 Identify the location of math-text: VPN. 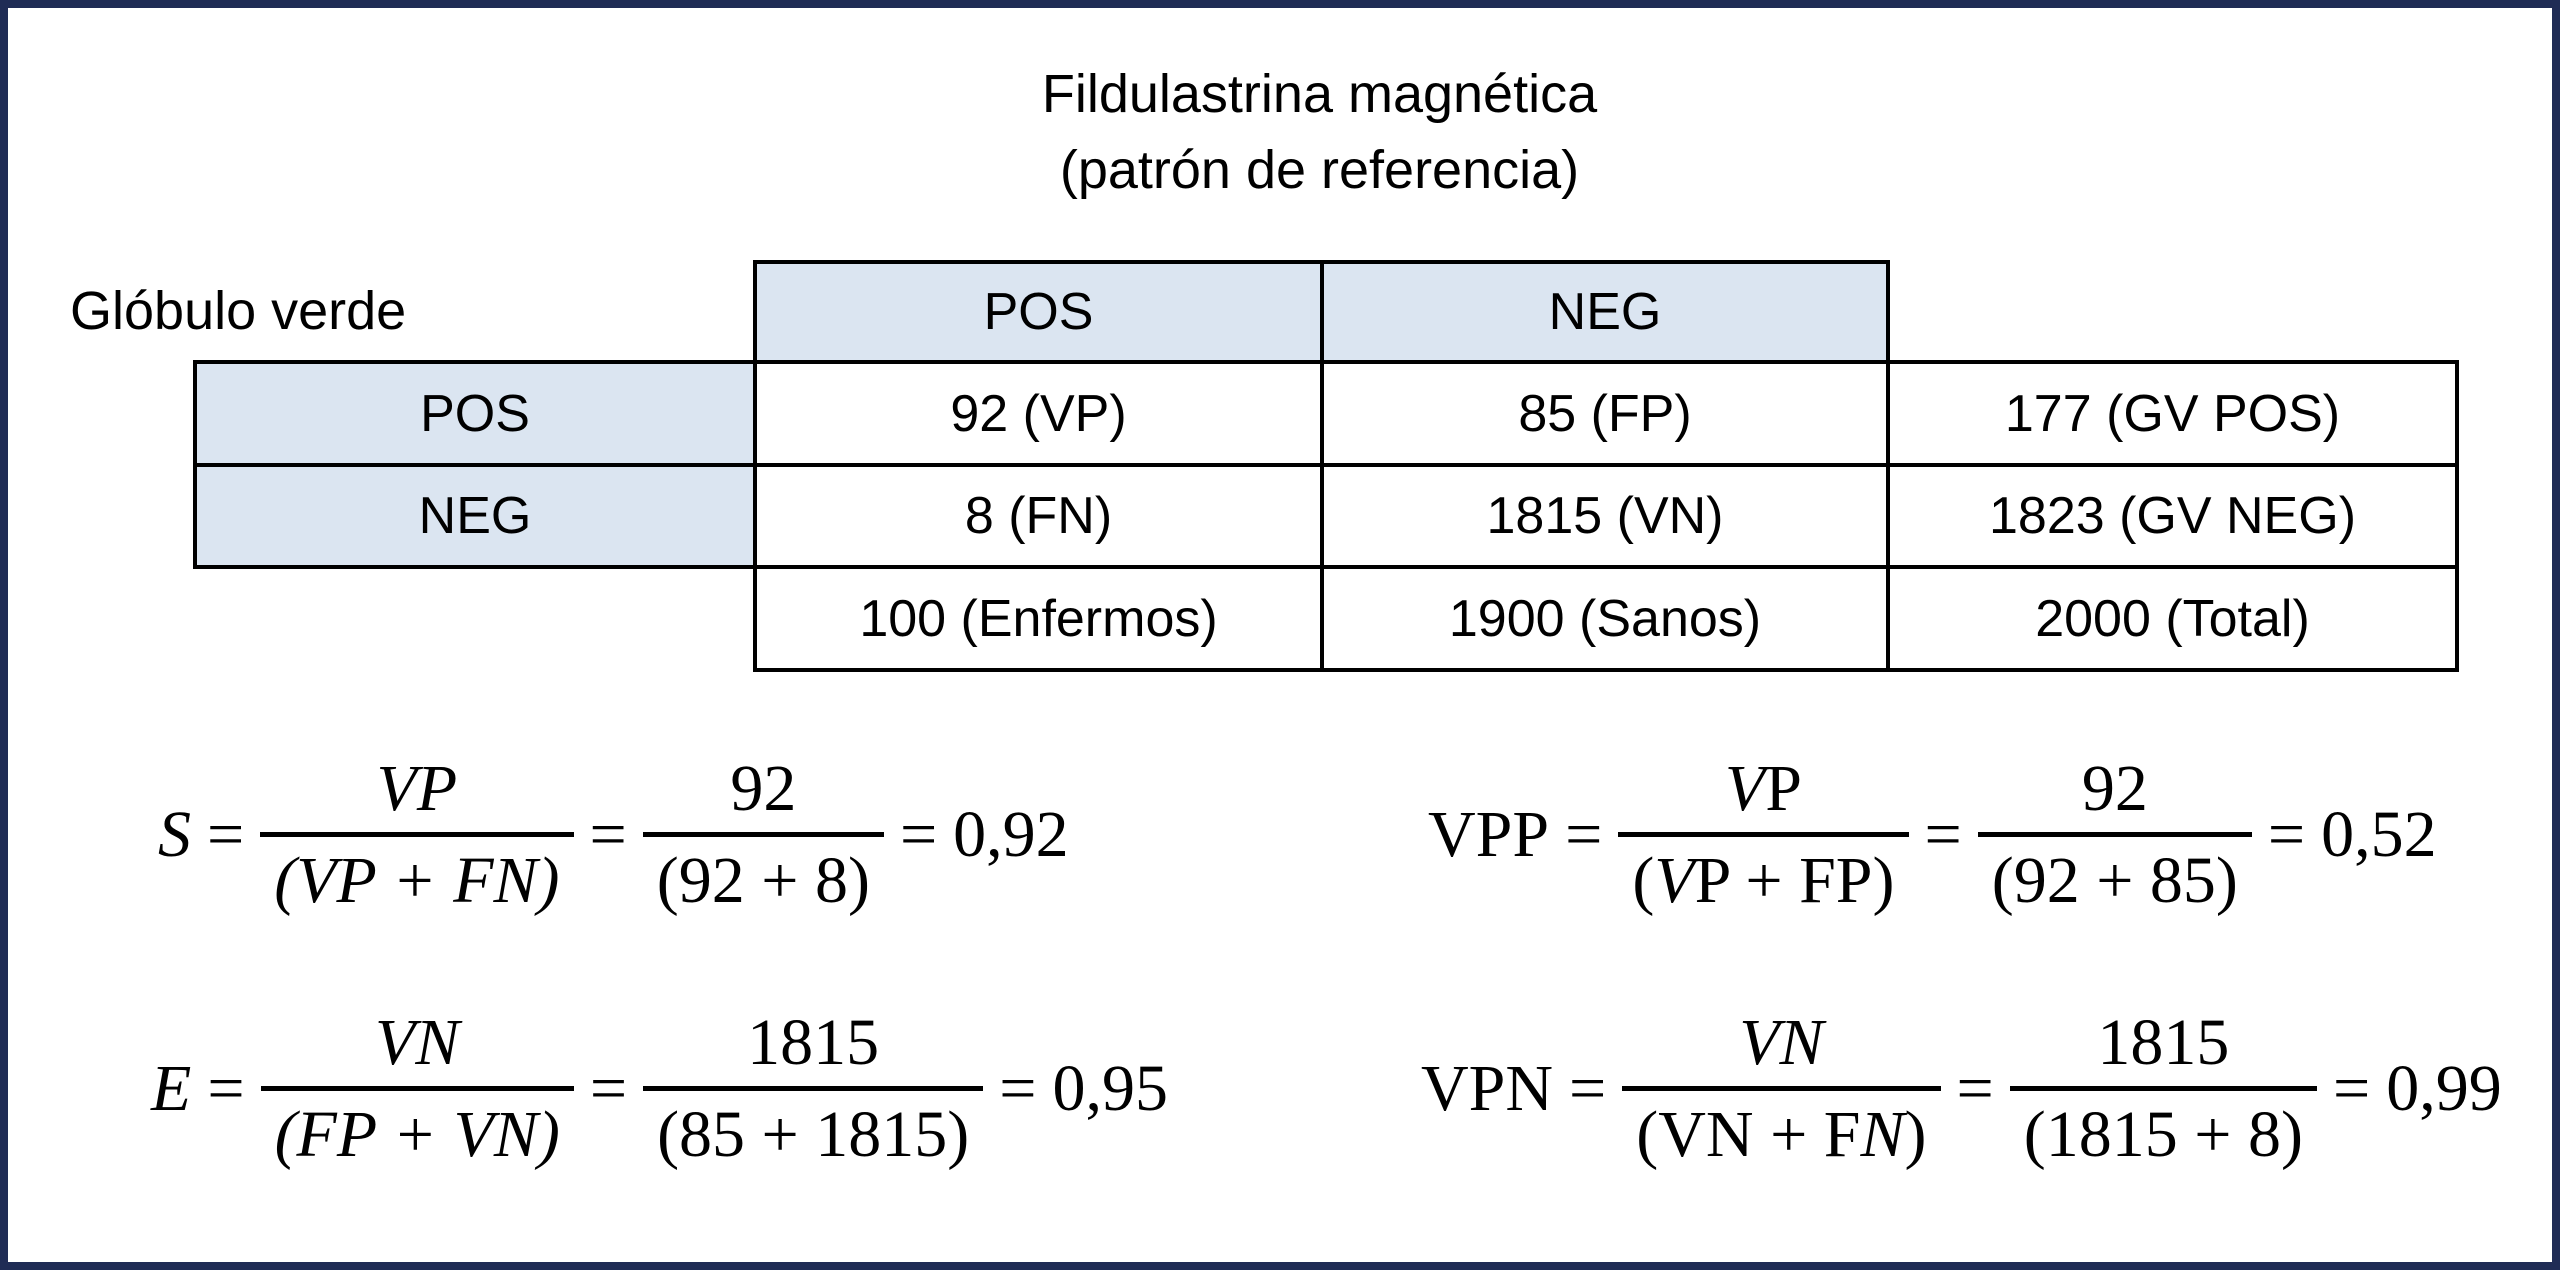
(1487, 1088).